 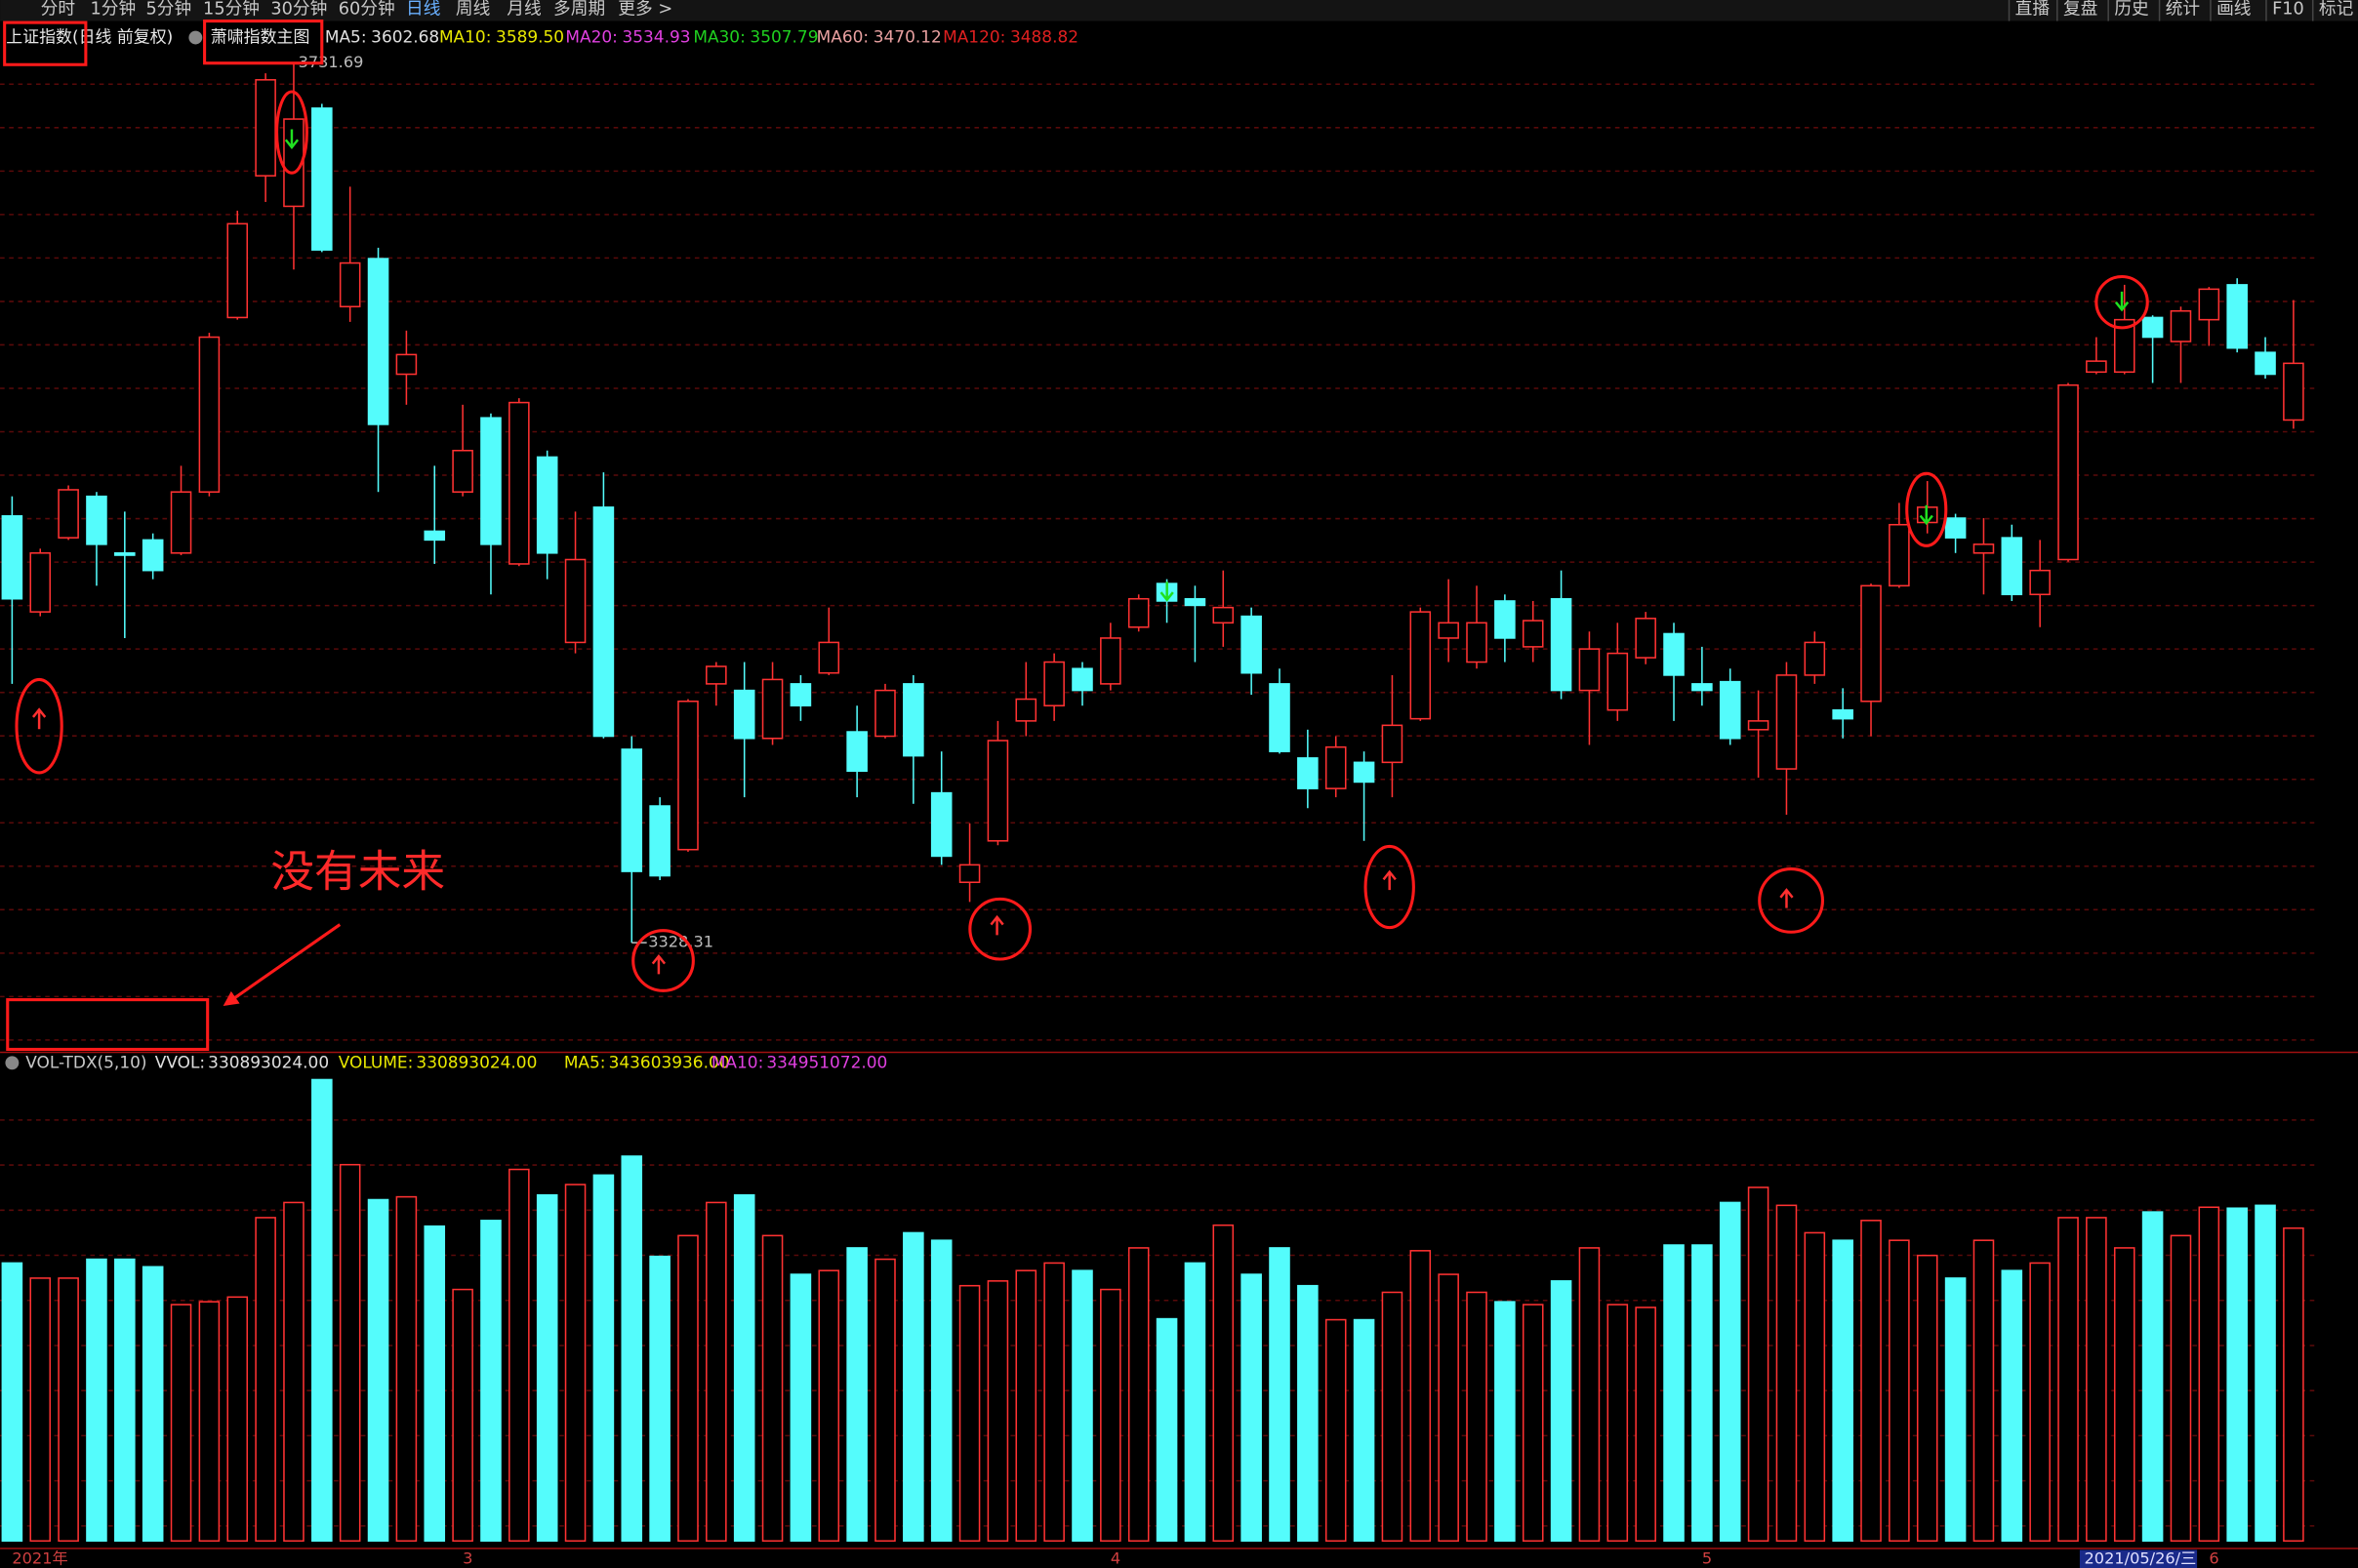 What do you see at coordinates (169, 9) in the screenshot?
I see `toolbar-tab: 5分钟` at bounding box center [169, 9].